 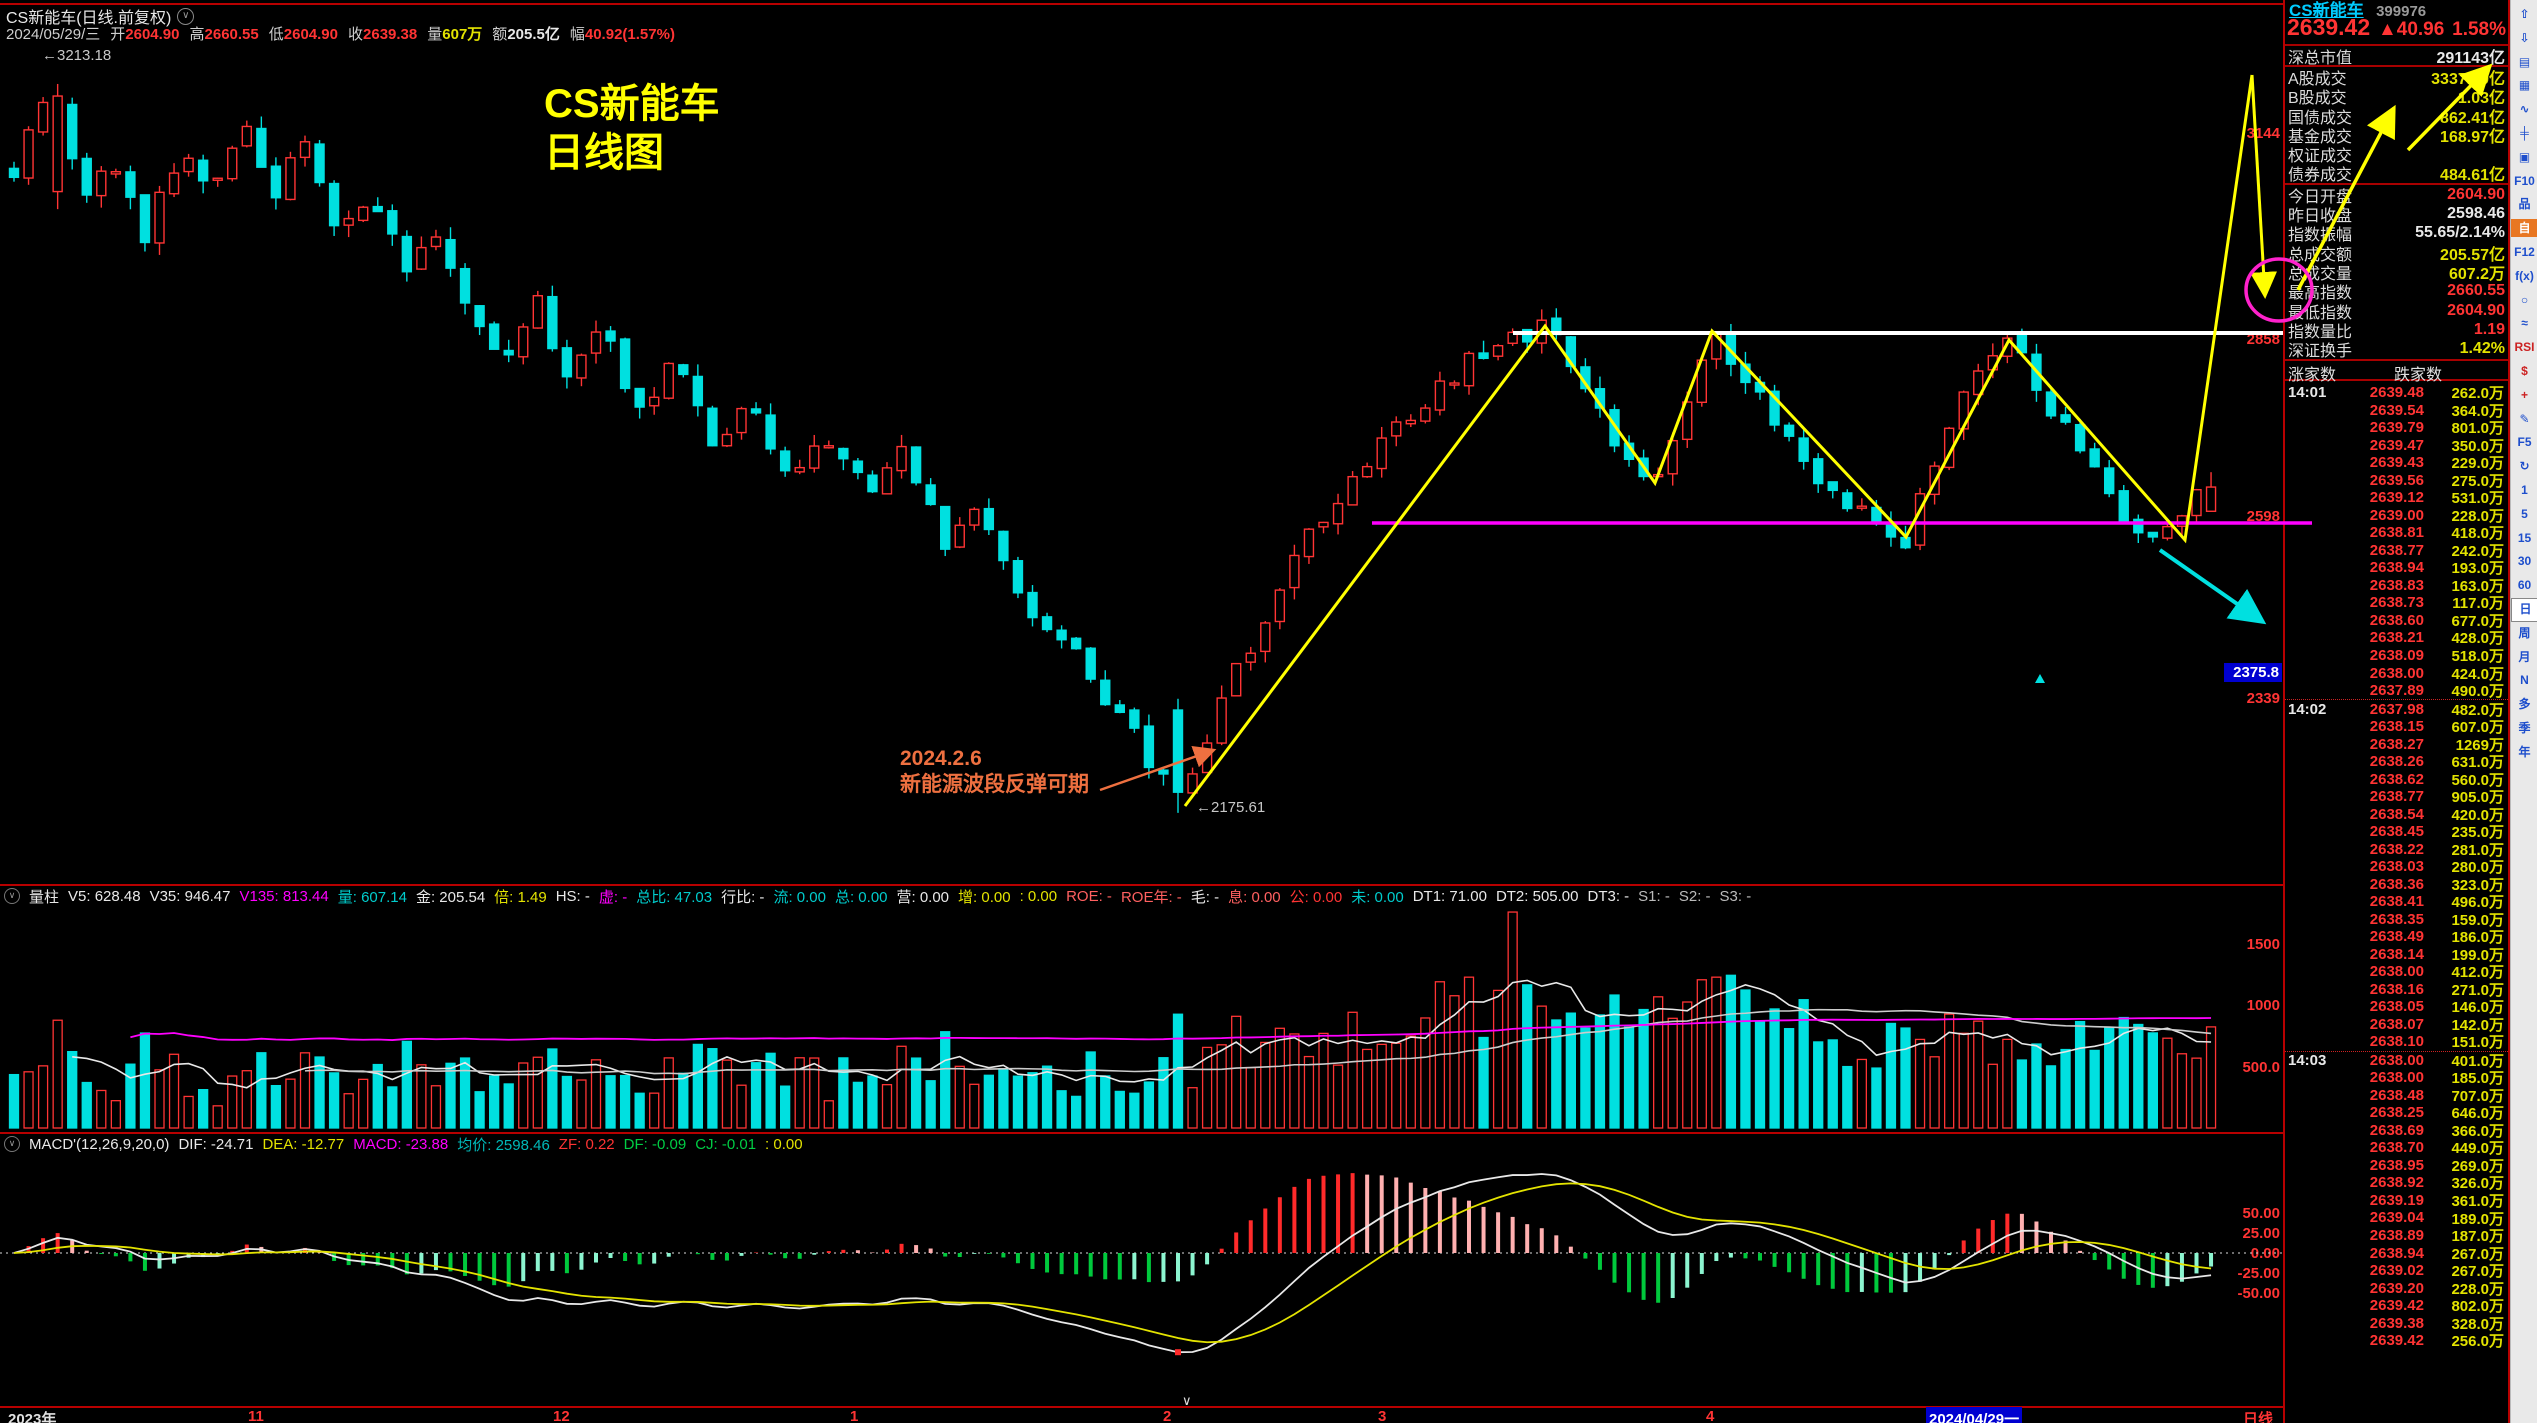 I want to click on up-arrow-icon: ⇧, so click(x=2524, y=14).